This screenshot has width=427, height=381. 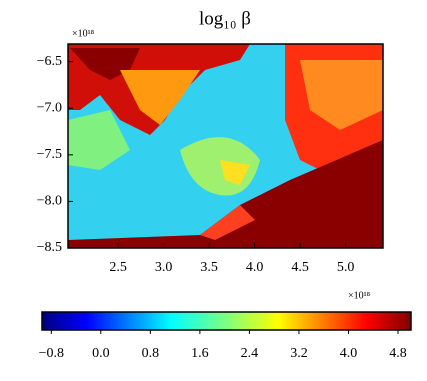 What do you see at coordinates (346, 267) in the screenshot?
I see `x-tick-label: 5.0` at bounding box center [346, 267].